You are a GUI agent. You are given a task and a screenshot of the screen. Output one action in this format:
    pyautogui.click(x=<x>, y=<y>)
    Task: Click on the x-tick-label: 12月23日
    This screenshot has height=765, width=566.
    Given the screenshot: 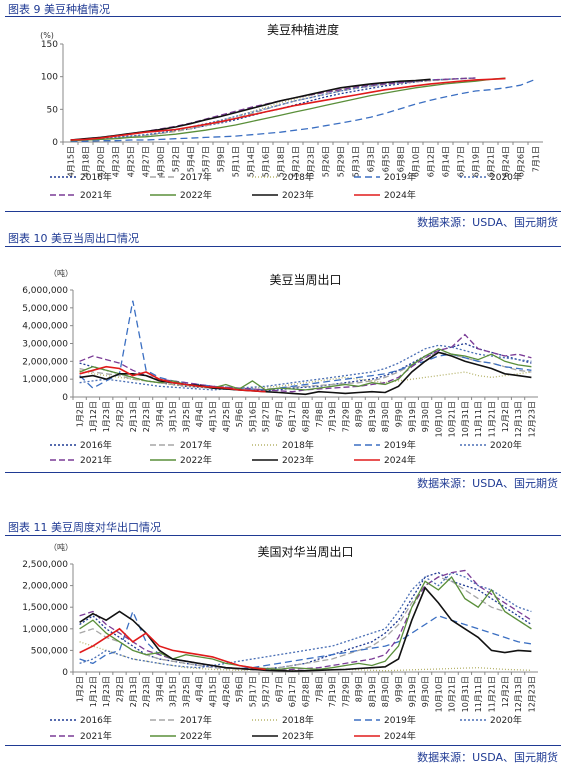 What is the action you would take?
    pyautogui.click(x=531, y=694)
    